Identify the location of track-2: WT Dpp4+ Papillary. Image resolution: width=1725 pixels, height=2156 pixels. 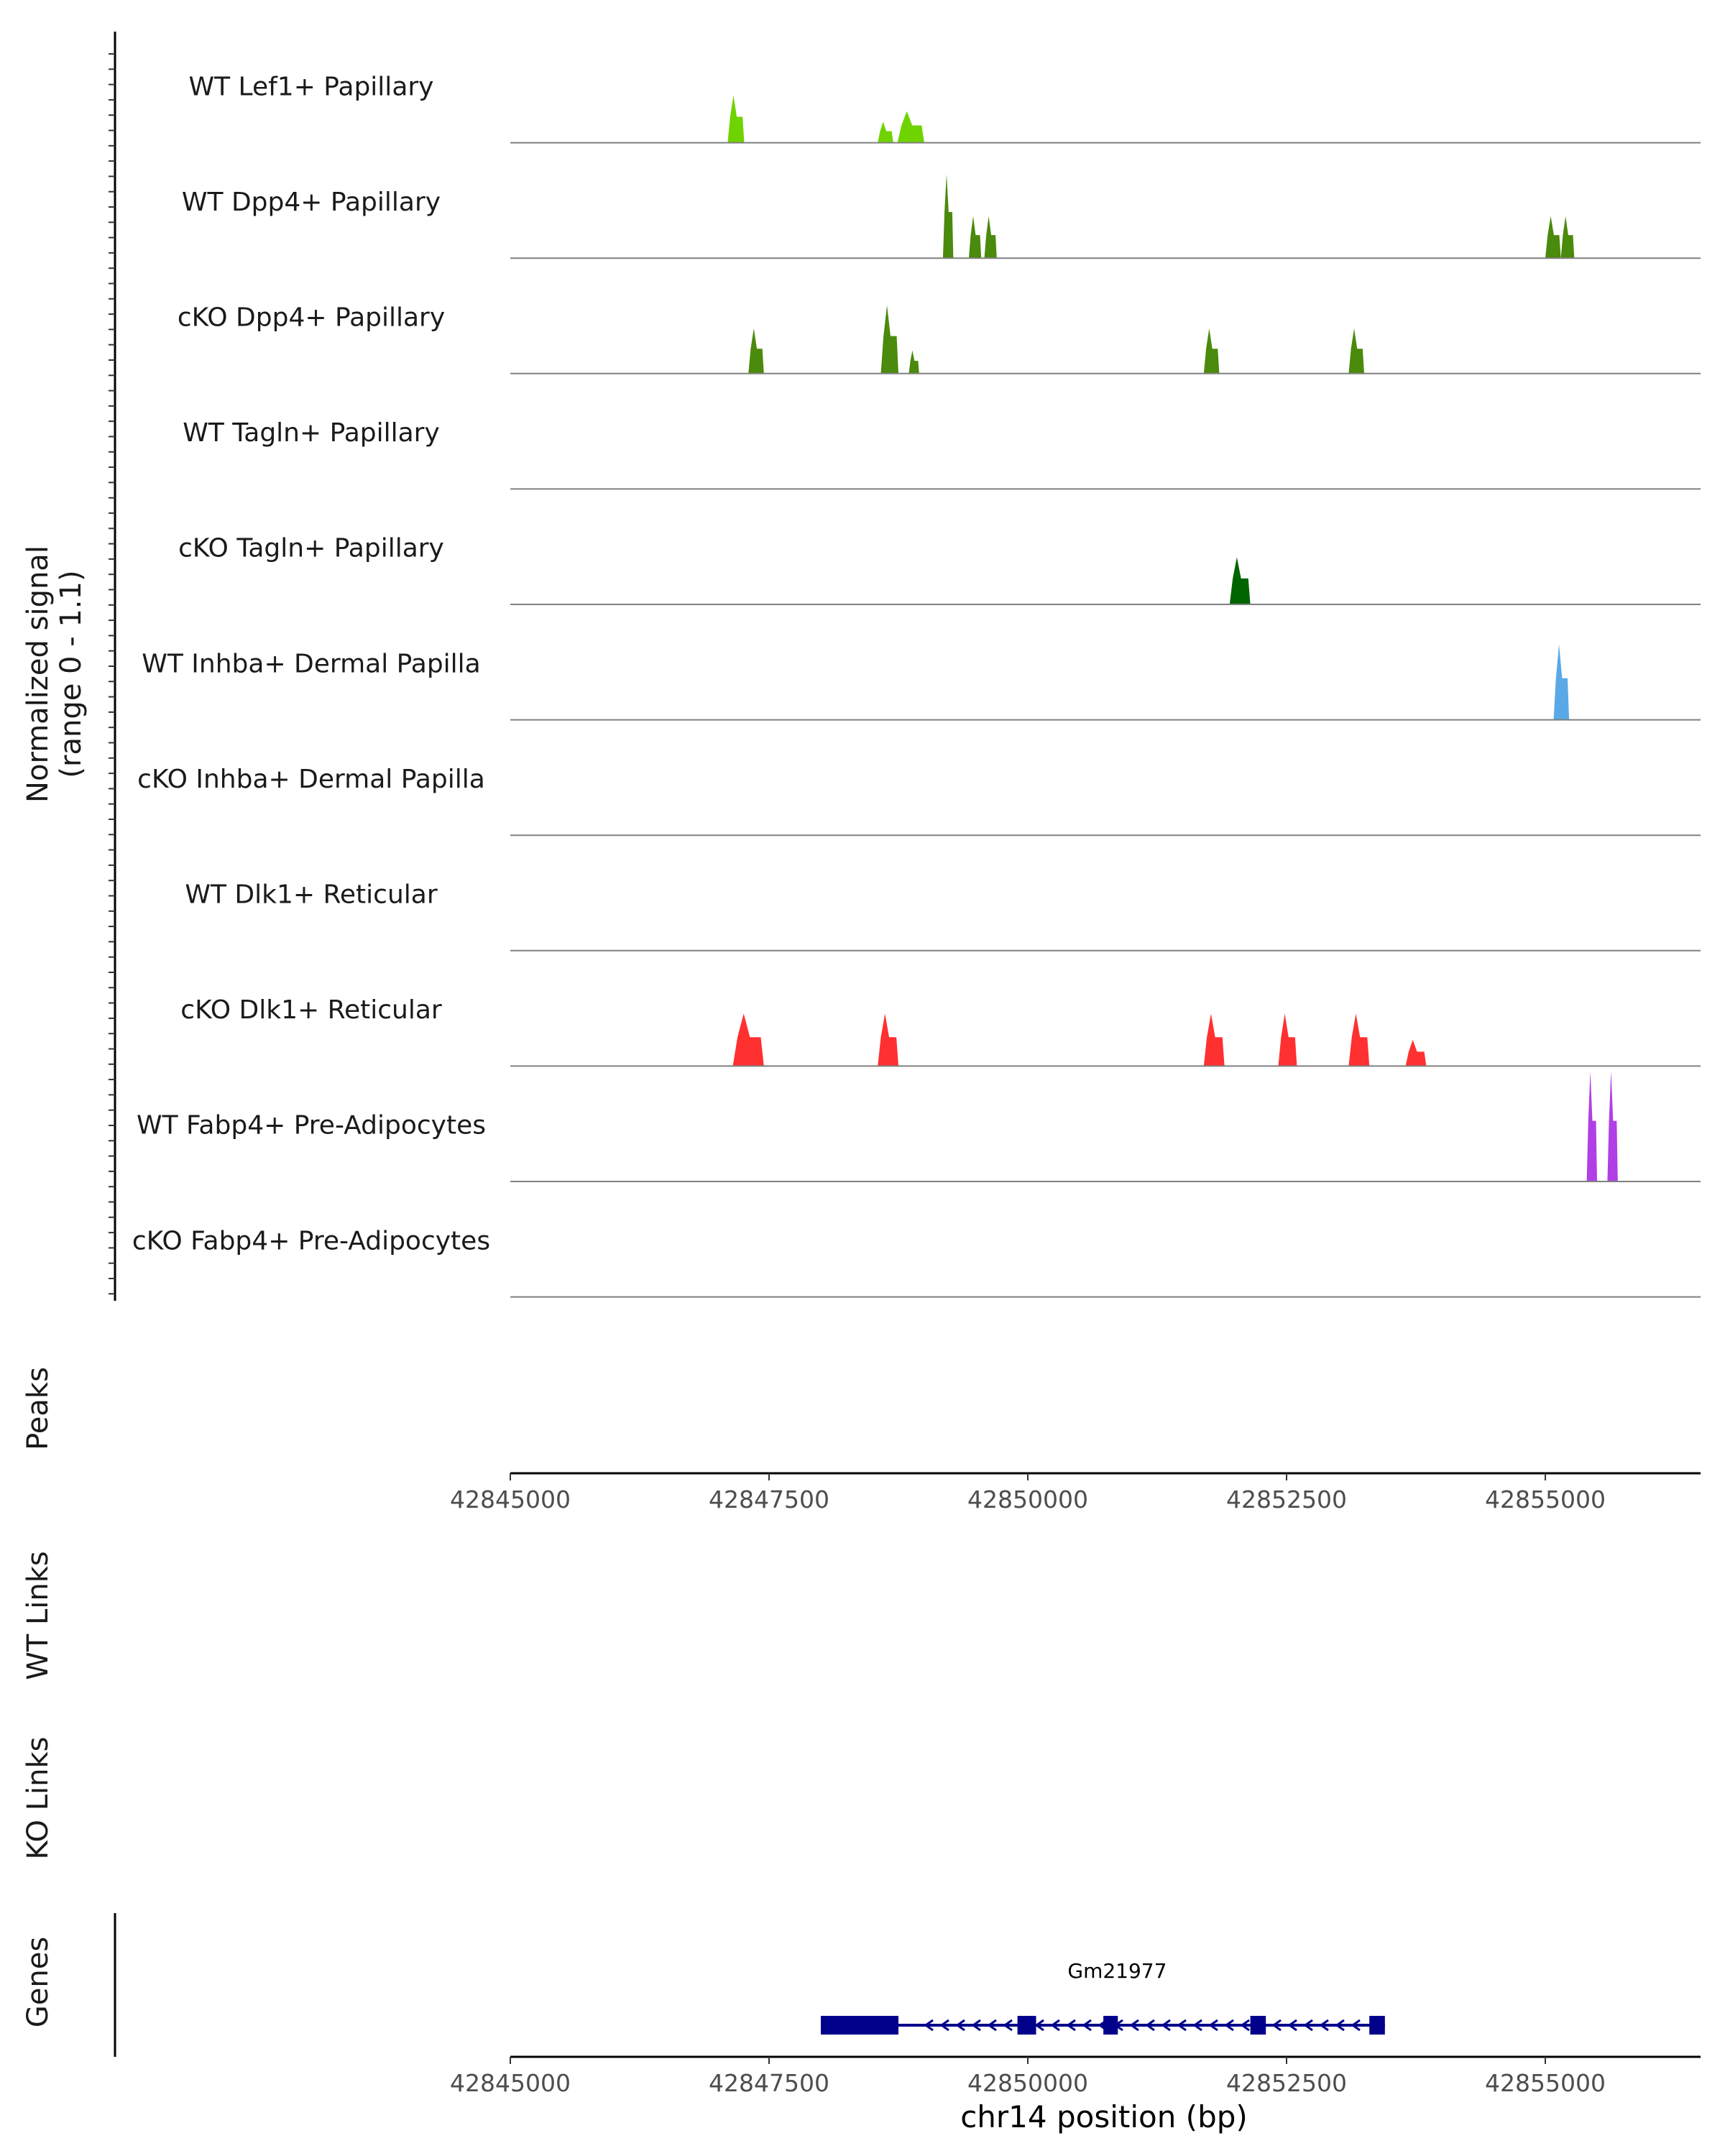
(941, 216).